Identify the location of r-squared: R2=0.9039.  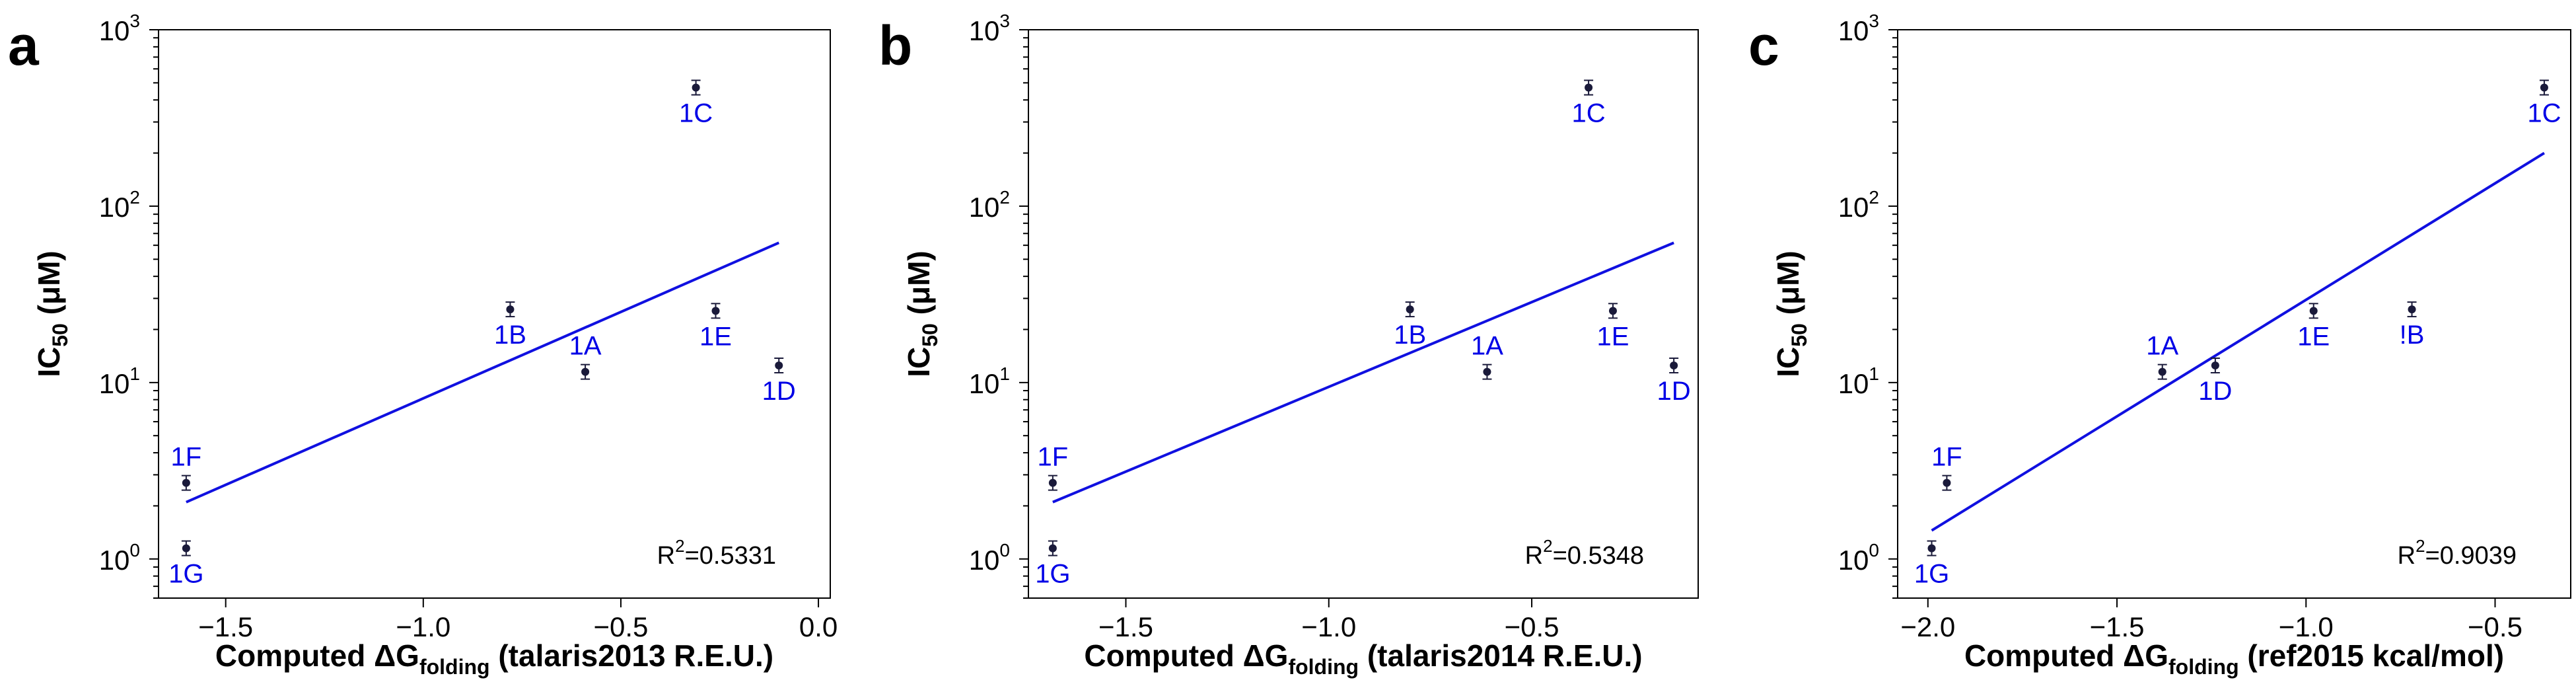
(2457, 553).